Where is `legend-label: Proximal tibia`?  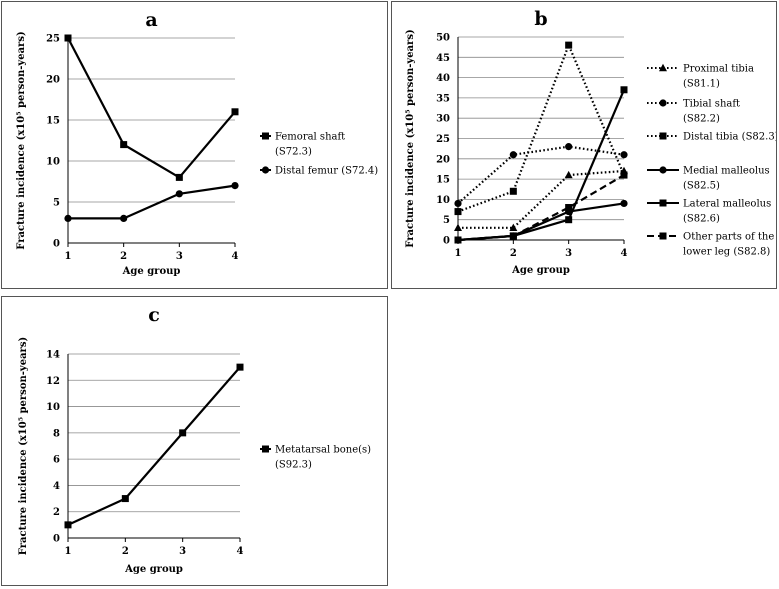
legend-label: Proximal tibia is located at coordinates (718, 69).